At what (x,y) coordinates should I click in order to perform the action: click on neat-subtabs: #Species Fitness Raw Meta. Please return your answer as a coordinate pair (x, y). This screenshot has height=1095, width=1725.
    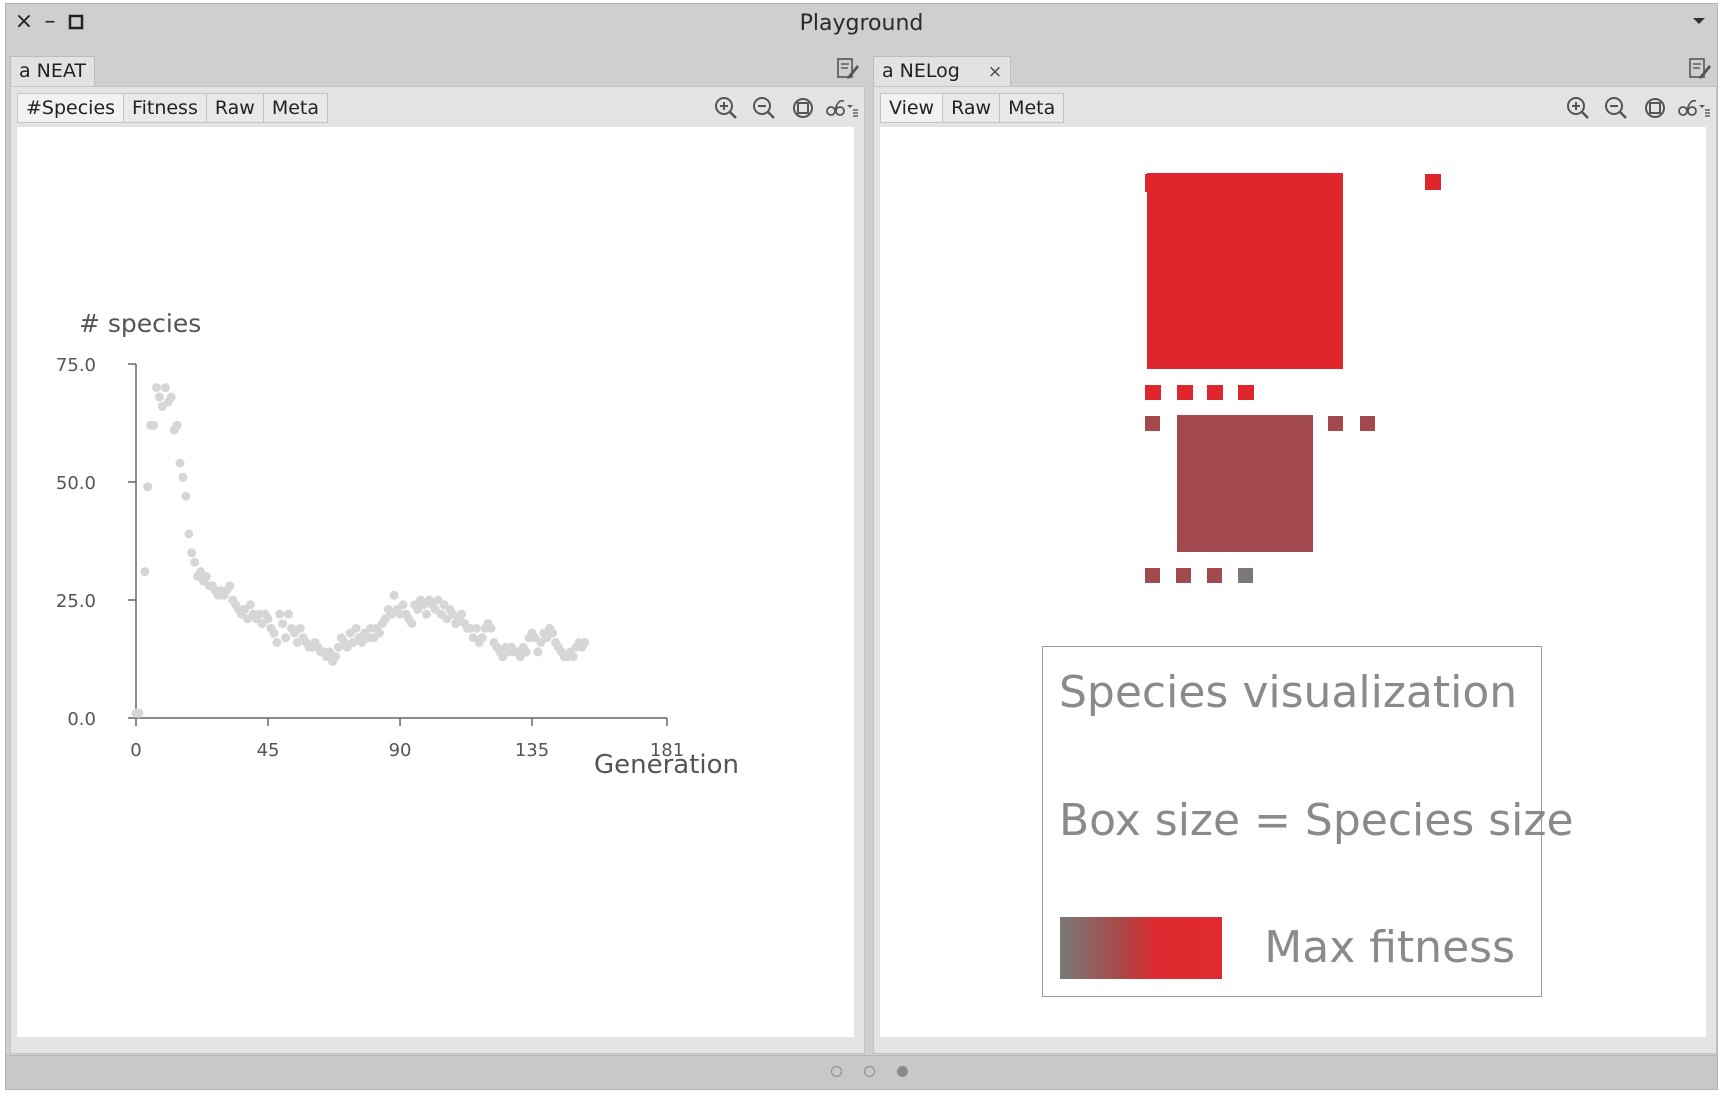
    Looking at the image, I should click on (173, 108).